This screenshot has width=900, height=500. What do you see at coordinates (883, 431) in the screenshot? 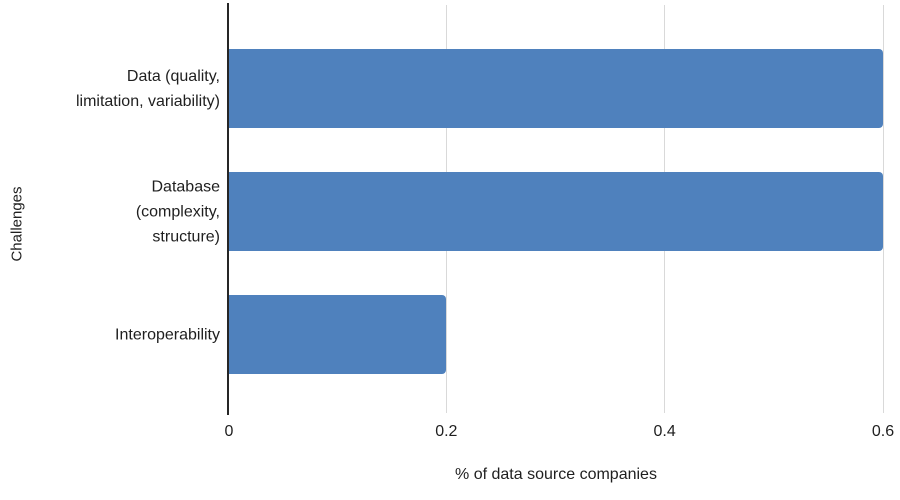
I see `x-tick-label-0.6: 0.6` at bounding box center [883, 431].